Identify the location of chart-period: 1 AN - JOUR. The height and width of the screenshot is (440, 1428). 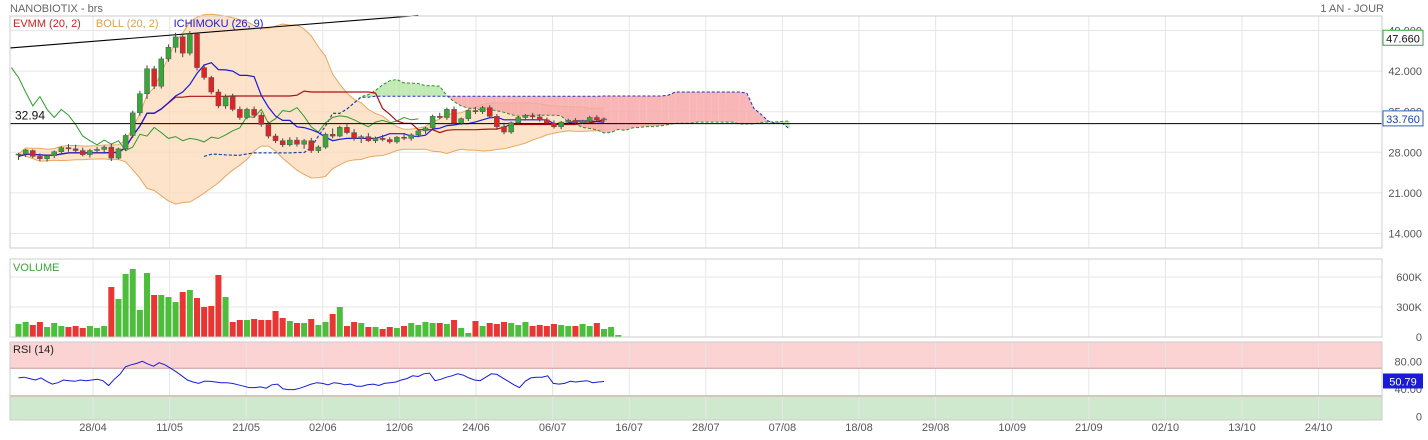
(1352, 9).